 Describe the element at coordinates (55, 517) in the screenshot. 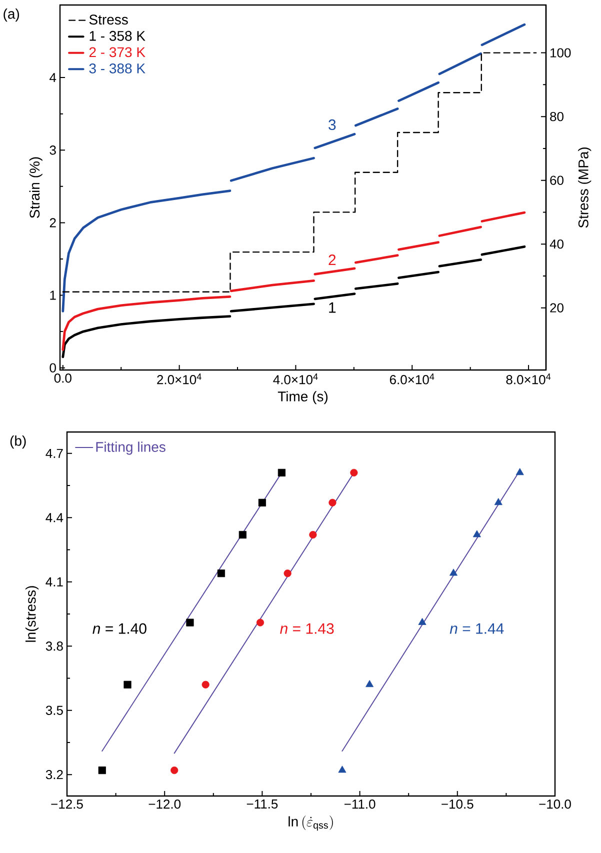

I see `y-tick-label: 4.4` at that location.